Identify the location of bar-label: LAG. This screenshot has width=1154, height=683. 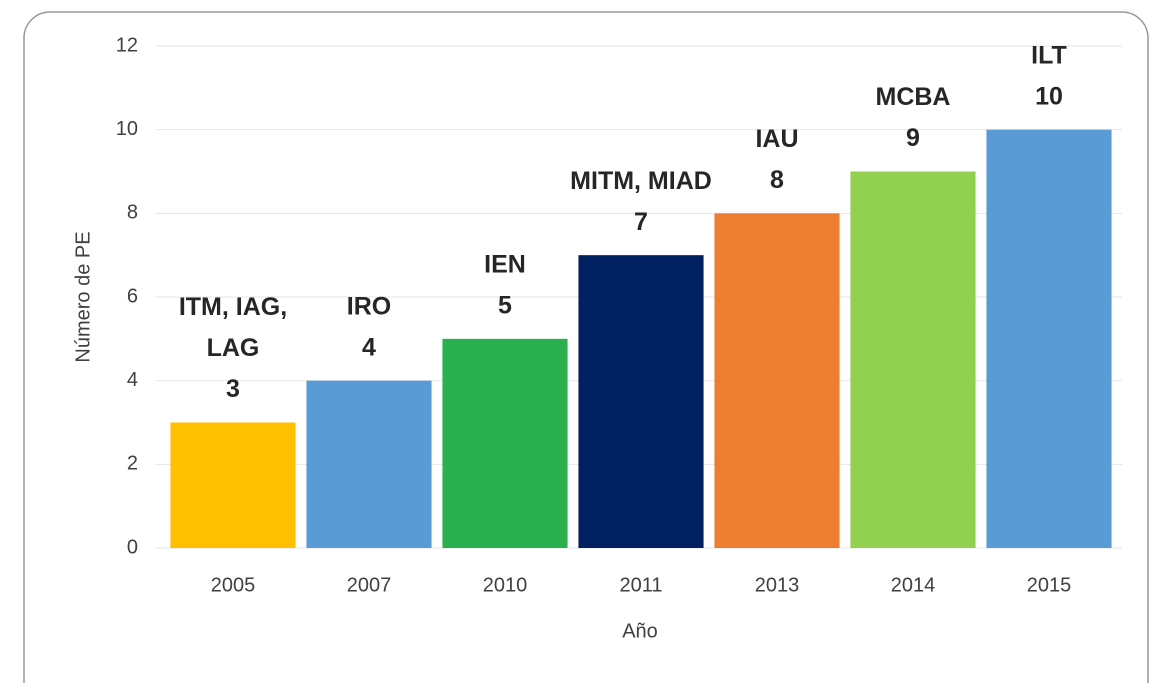
(233, 348).